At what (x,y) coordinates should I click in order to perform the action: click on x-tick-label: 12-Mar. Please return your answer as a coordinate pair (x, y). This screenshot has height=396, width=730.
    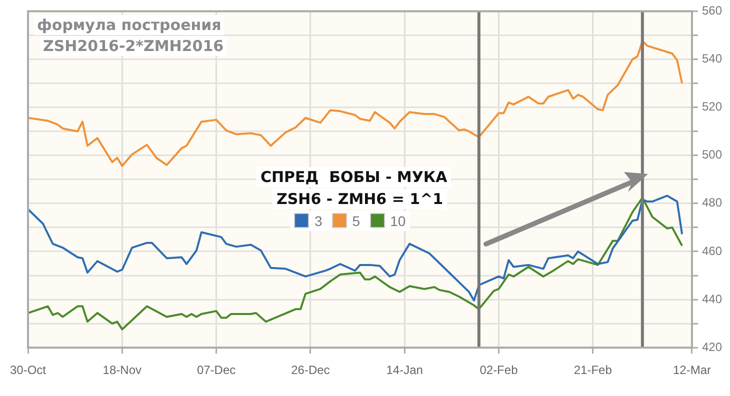
    Looking at the image, I should click on (691, 370).